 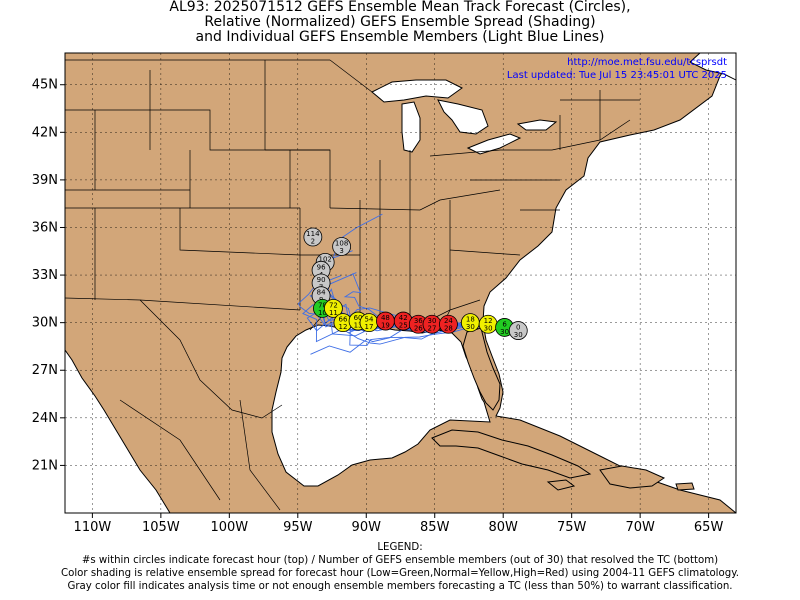 I want to click on lake-superior, so click(x=417, y=91).